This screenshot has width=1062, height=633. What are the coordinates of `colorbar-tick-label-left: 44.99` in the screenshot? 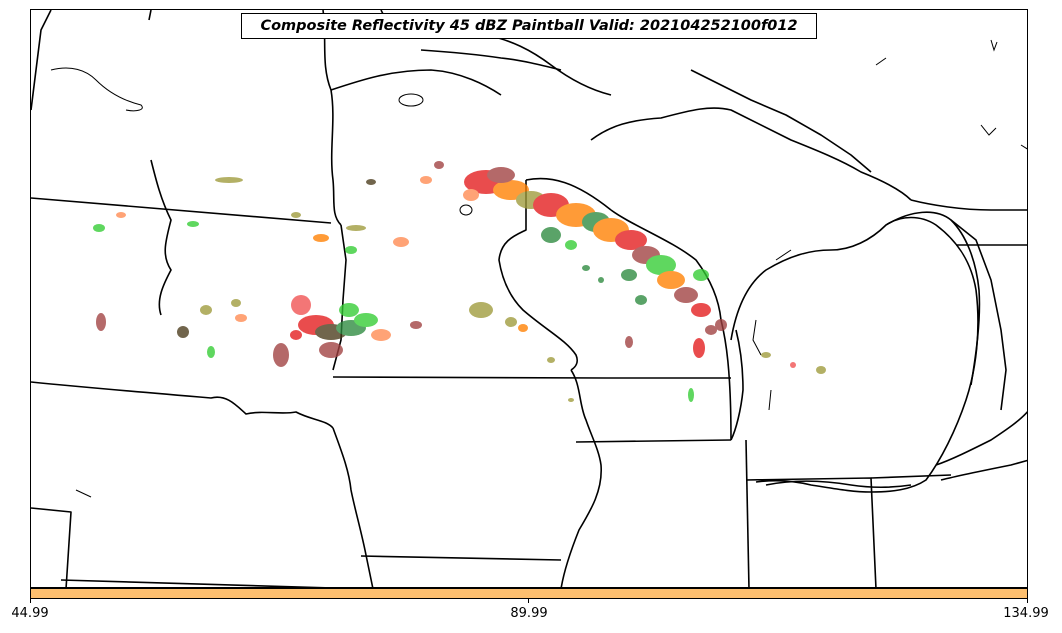 It's located at (30, 613).